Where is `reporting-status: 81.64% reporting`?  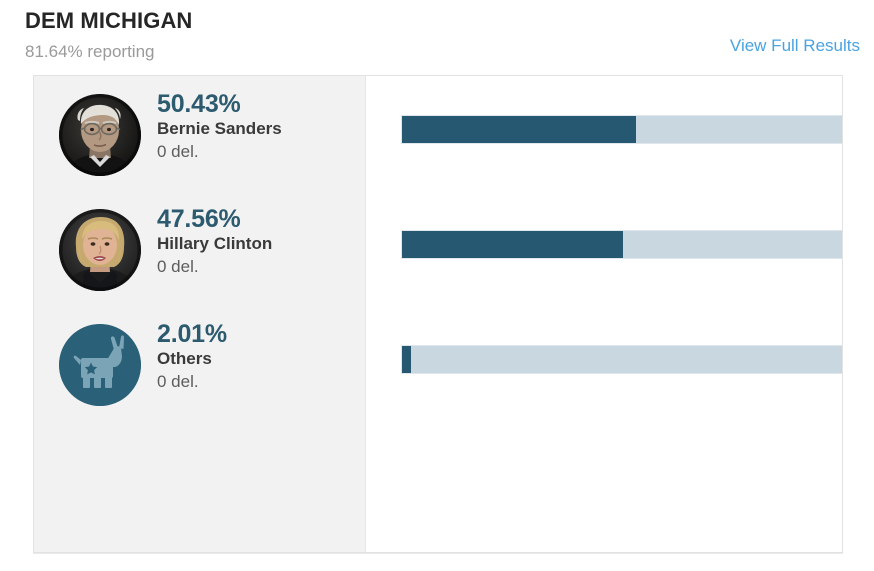
reporting-status: 81.64% reporting is located at coordinates (90, 51).